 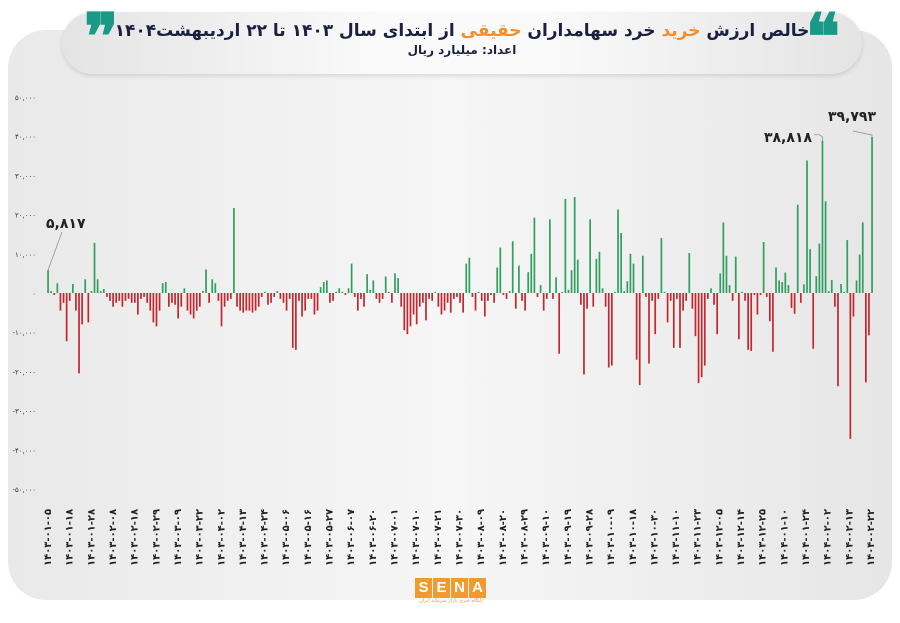 I want to click on annotation-label: ۳۹,۷۹۳, so click(x=852, y=117).